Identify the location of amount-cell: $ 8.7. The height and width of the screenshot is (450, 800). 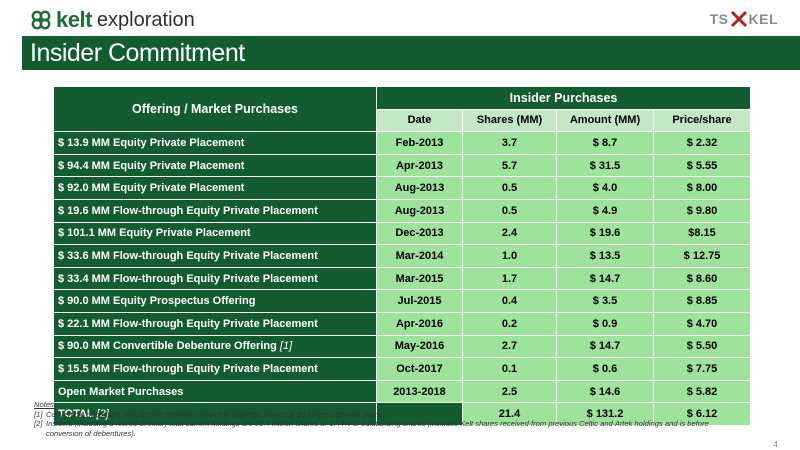
(605, 143).